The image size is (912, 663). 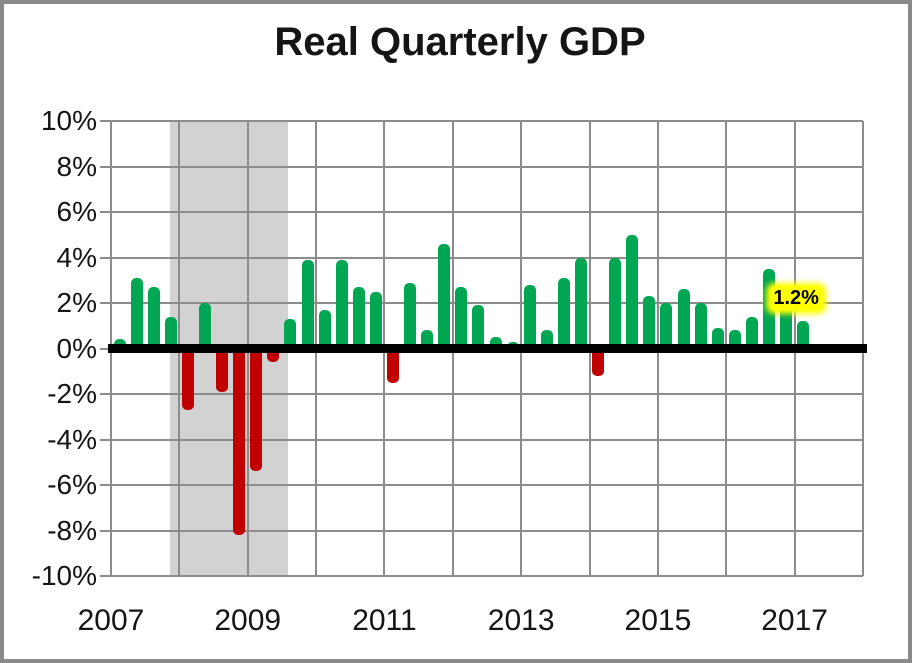 What do you see at coordinates (72, 530) in the screenshot?
I see `y-axis-label: -8%` at bounding box center [72, 530].